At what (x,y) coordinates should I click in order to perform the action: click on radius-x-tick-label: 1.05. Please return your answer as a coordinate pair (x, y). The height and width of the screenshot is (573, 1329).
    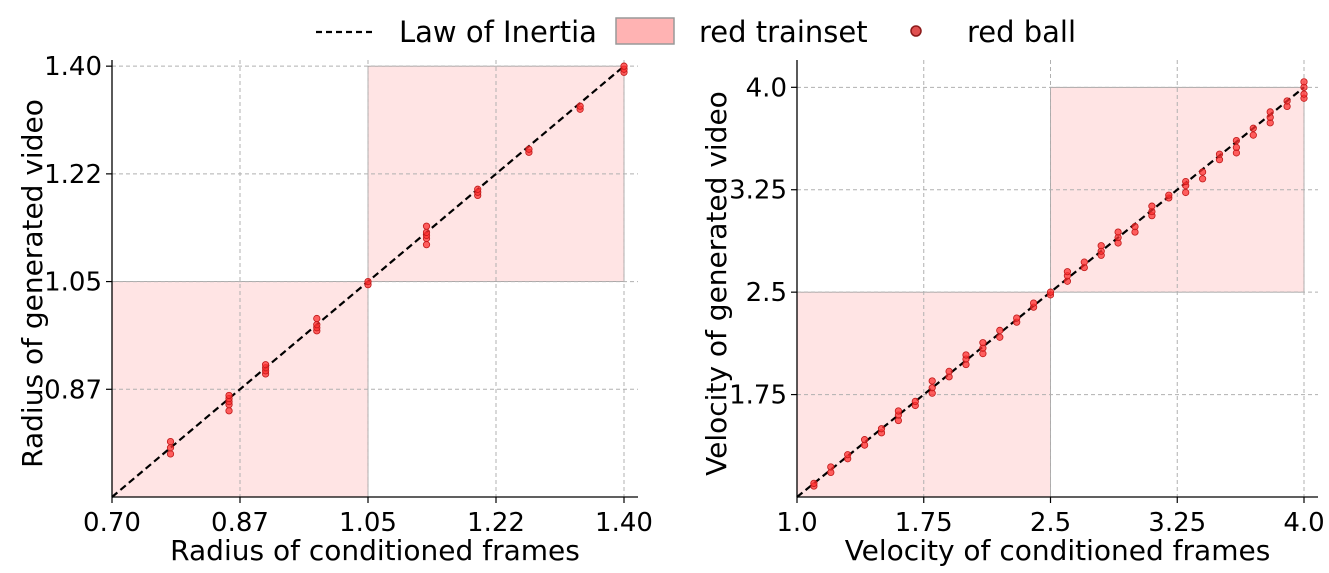
    Looking at the image, I should click on (368, 523).